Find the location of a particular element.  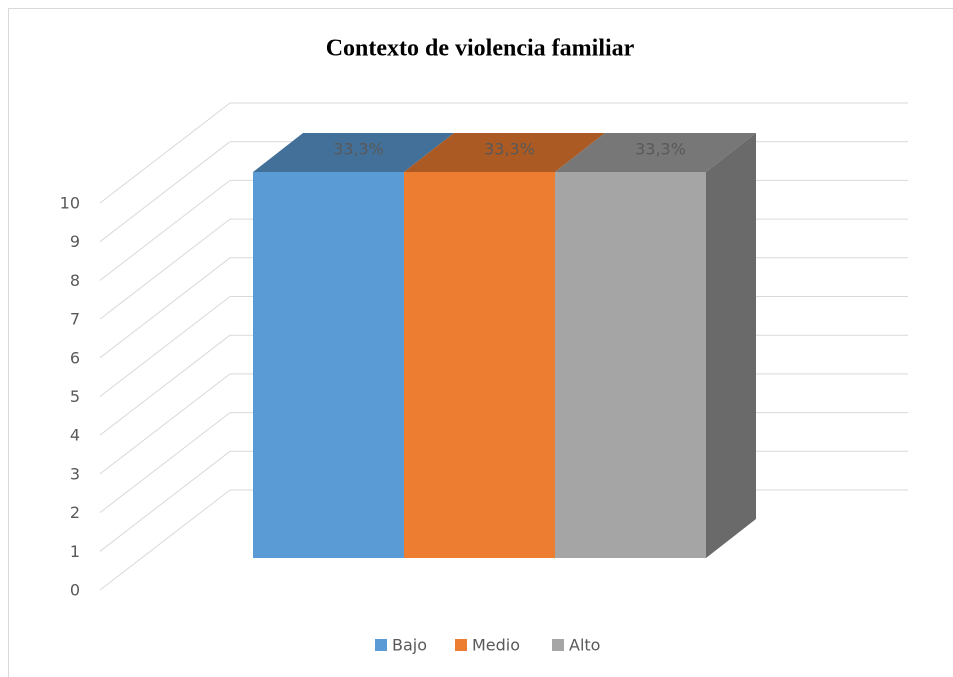

y-tick-label: 9 is located at coordinates (75, 241).